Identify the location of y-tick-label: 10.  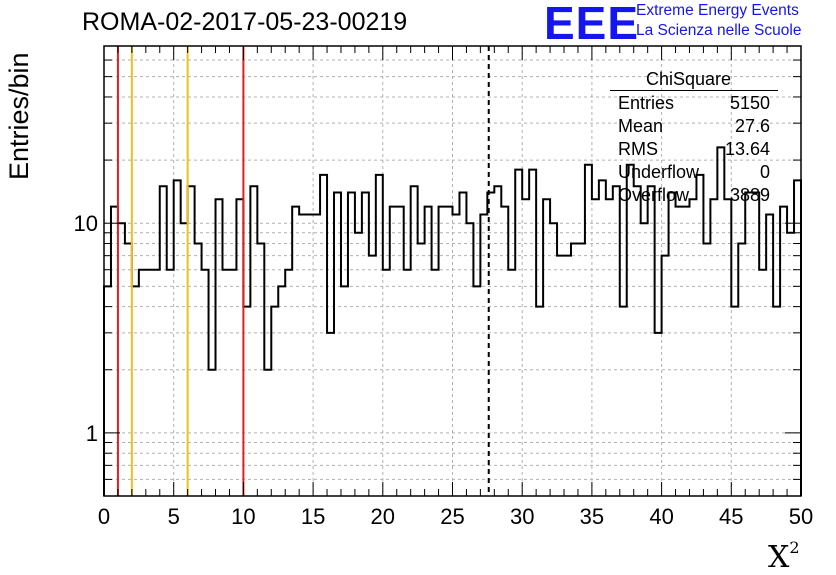
(86, 223).